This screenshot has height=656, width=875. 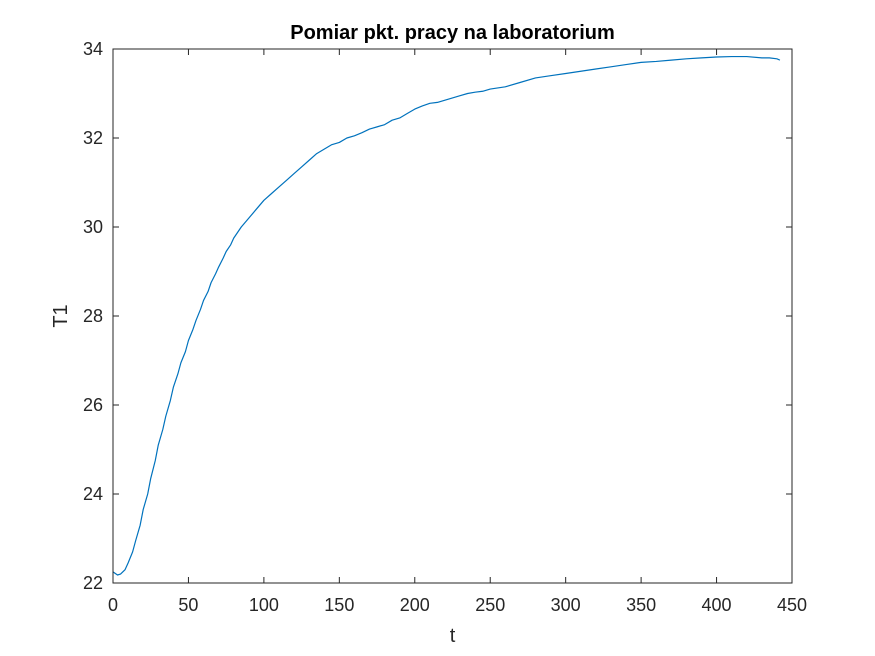 I want to click on y-tick-label: 24, so click(x=93, y=494).